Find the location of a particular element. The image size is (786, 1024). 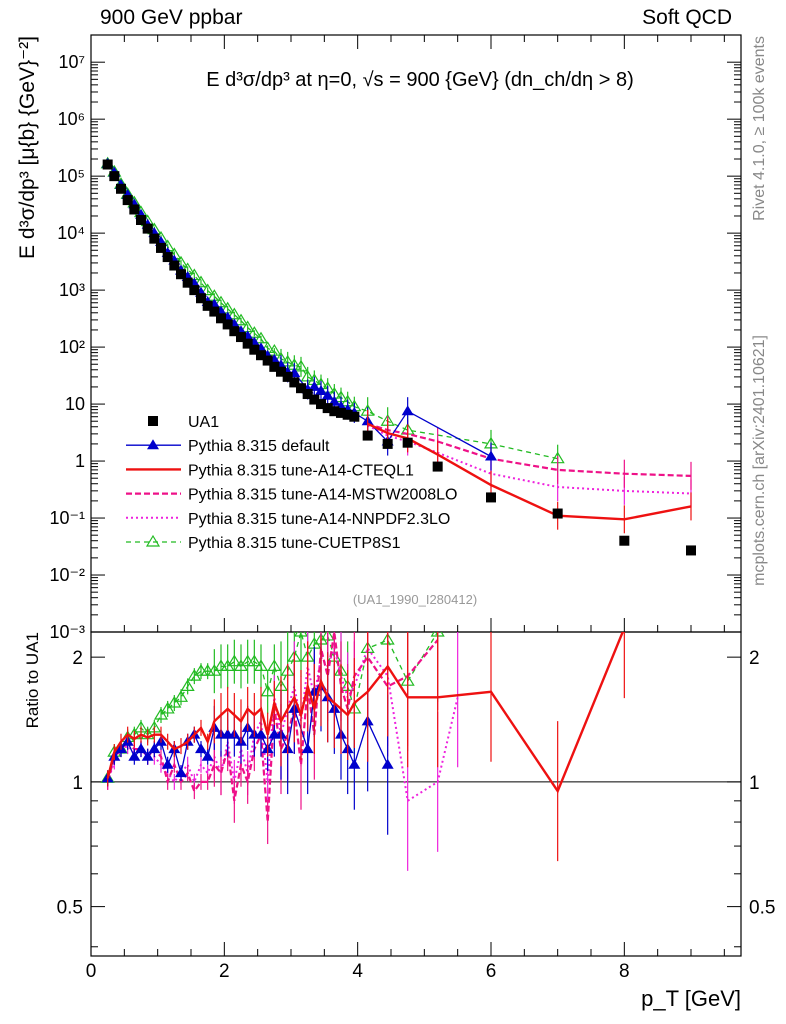

ratio-tick-label-right: 1 is located at coordinates (754, 783).